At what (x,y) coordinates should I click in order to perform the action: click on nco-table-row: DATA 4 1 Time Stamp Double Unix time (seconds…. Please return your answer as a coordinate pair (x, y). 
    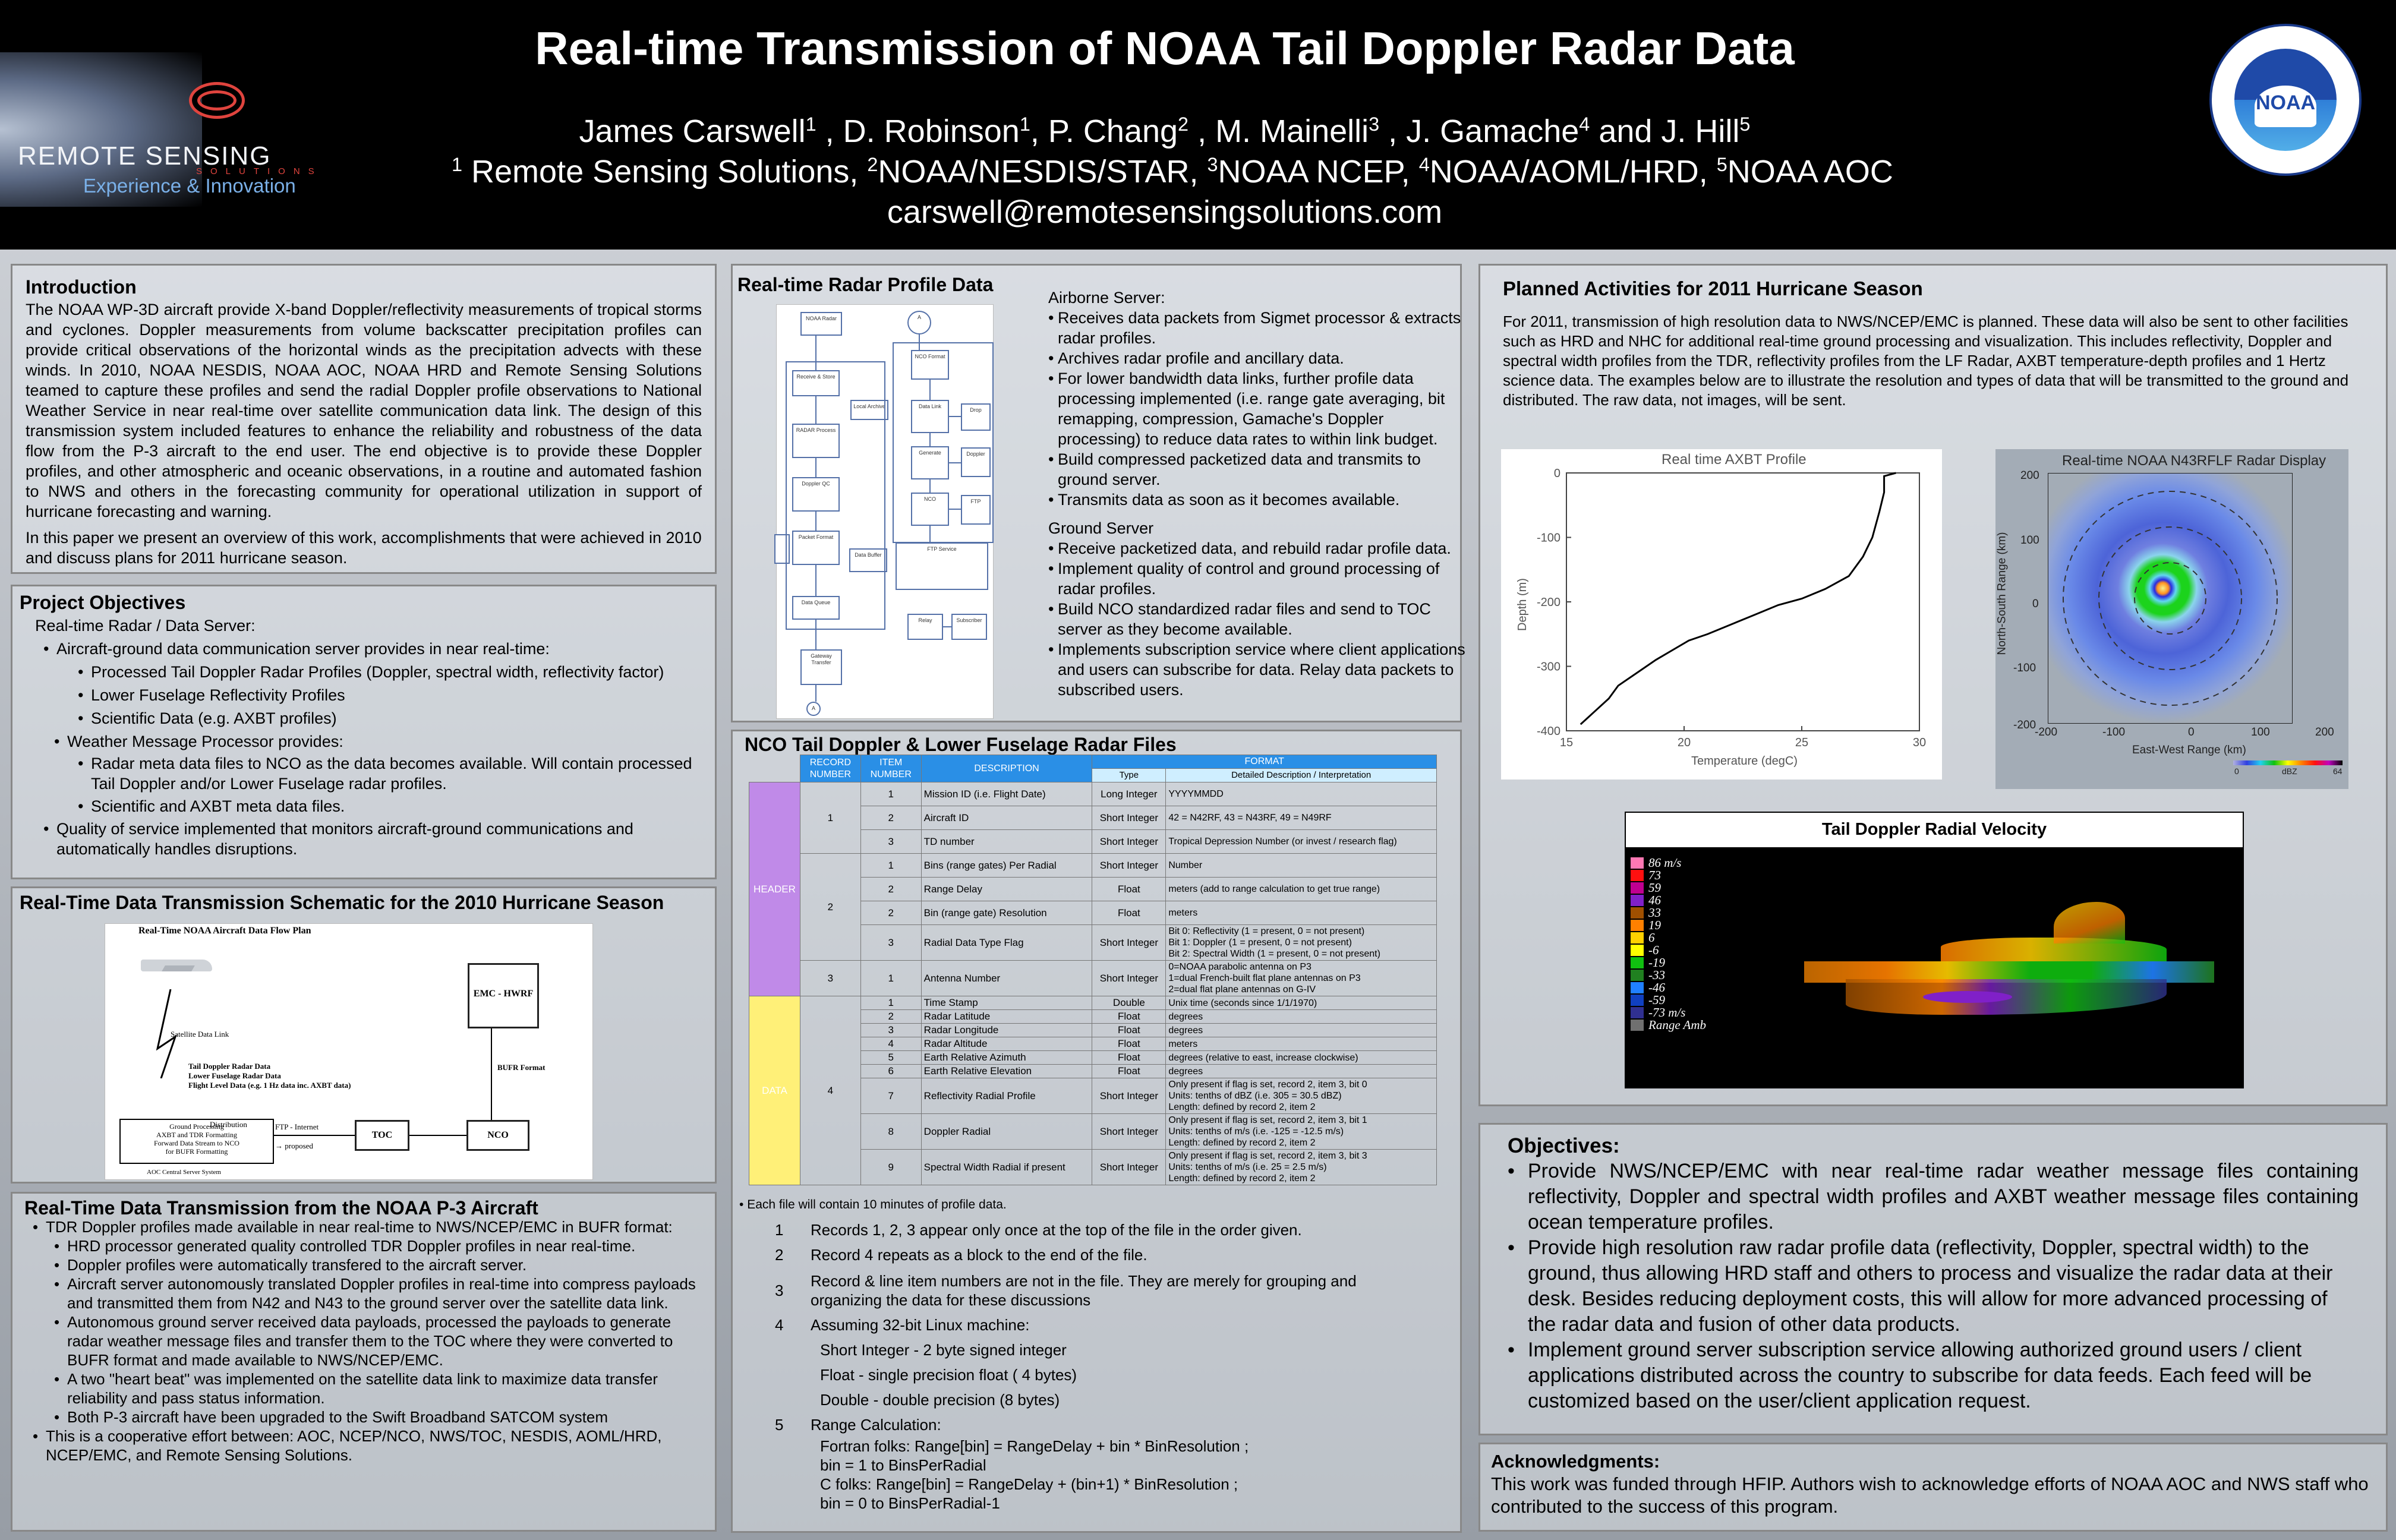
    Looking at the image, I should click on (1093, 1090).